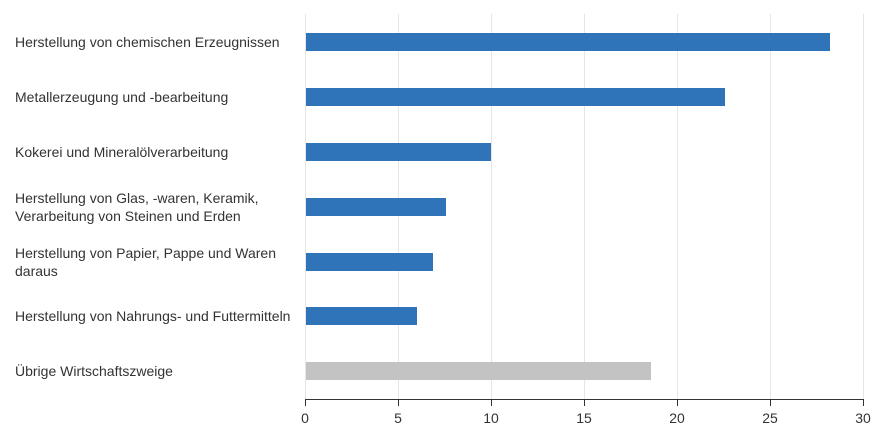 This screenshot has height=442, width=872. I want to click on tick-label: 15, so click(584, 418).